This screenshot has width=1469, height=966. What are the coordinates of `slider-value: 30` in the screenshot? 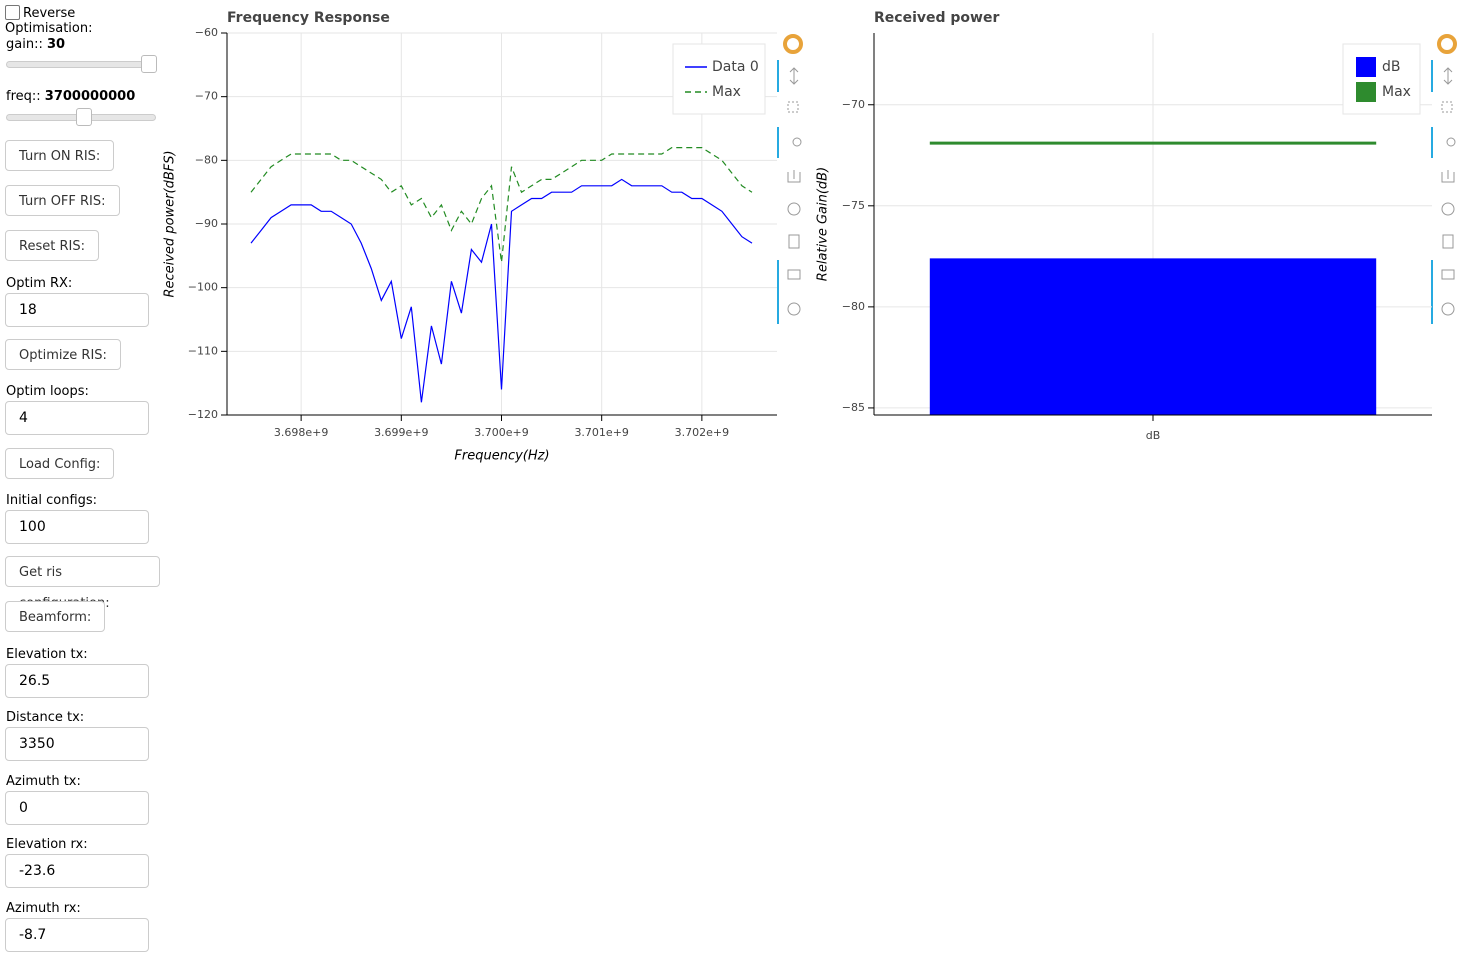 It's located at (56, 44).